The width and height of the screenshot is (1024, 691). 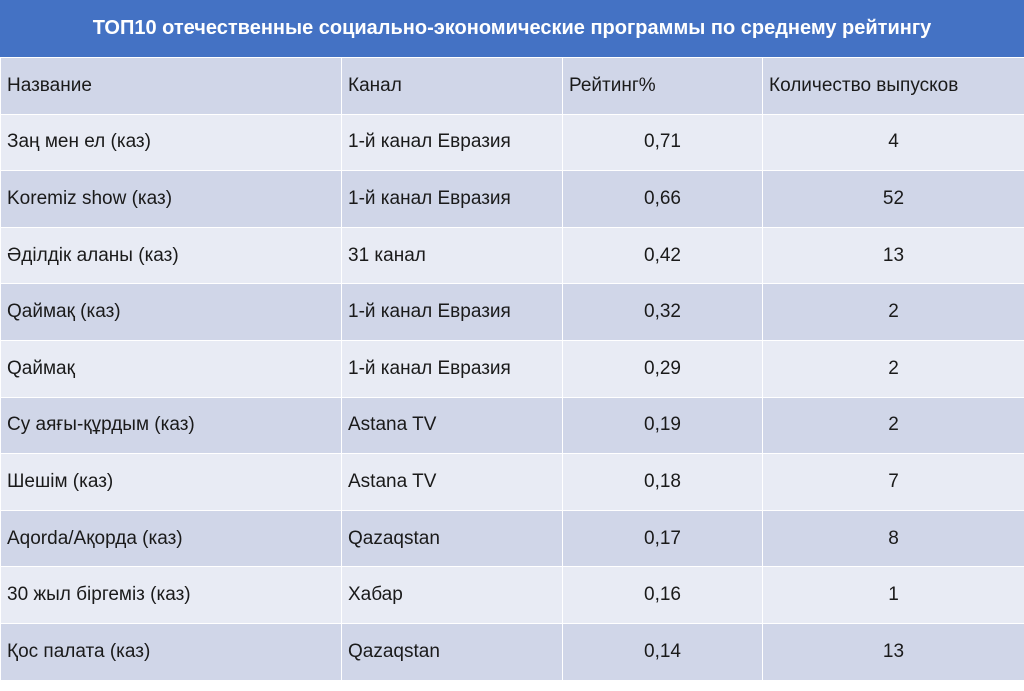 What do you see at coordinates (452, 595) in the screenshot?
I see `cell-channel: Хабар` at bounding box center [452, 595].